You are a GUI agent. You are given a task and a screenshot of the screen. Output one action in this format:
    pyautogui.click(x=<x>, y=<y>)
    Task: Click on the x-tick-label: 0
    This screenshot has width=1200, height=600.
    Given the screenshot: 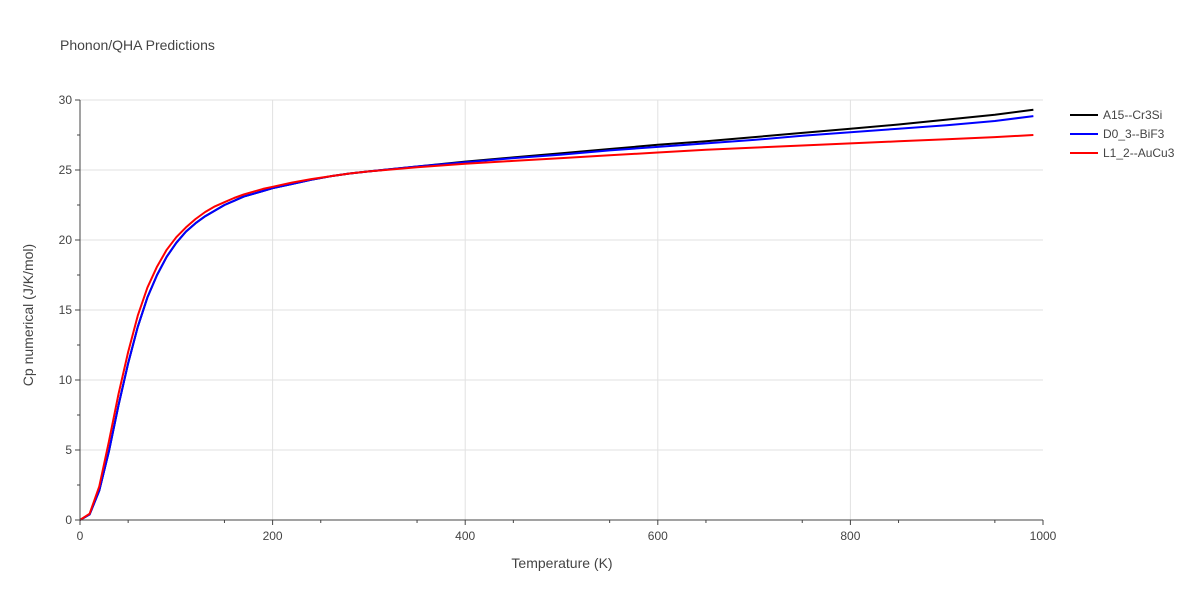 What is the action you would take?
    pyautogui.click(x=80, y=536)
    